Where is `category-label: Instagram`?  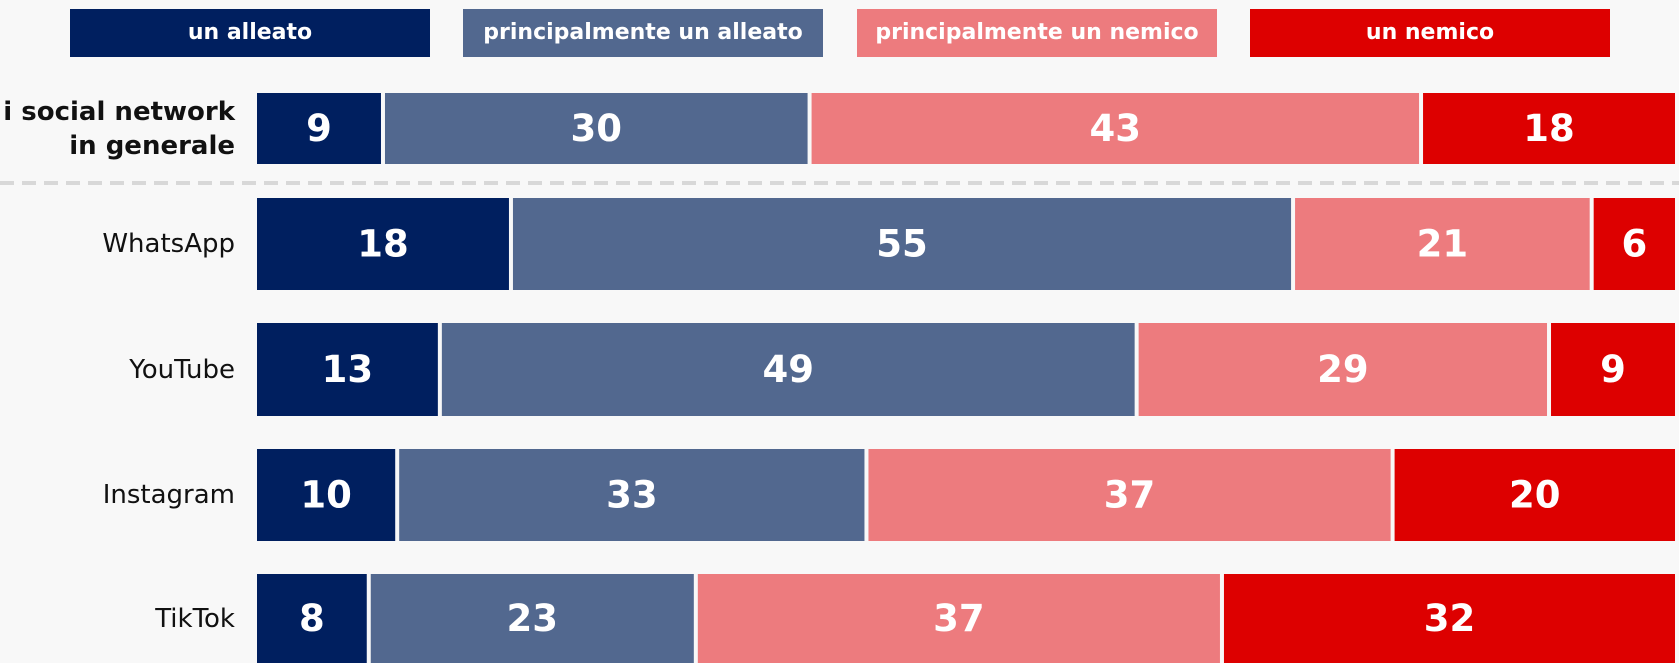 category-label: Instagram is located at coordinates (168, 495).